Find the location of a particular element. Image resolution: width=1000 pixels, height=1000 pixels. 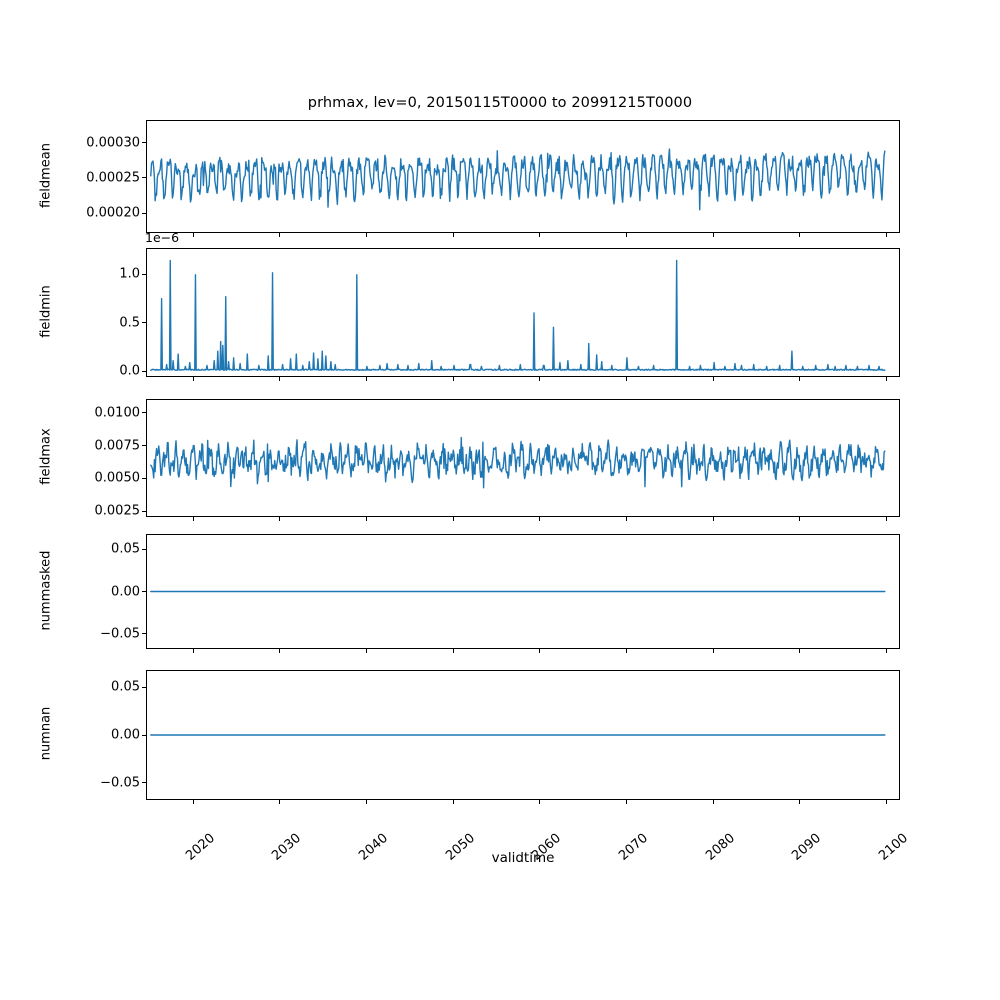

y-tick-label: 0.00030 is located at coordinates (113, 143).